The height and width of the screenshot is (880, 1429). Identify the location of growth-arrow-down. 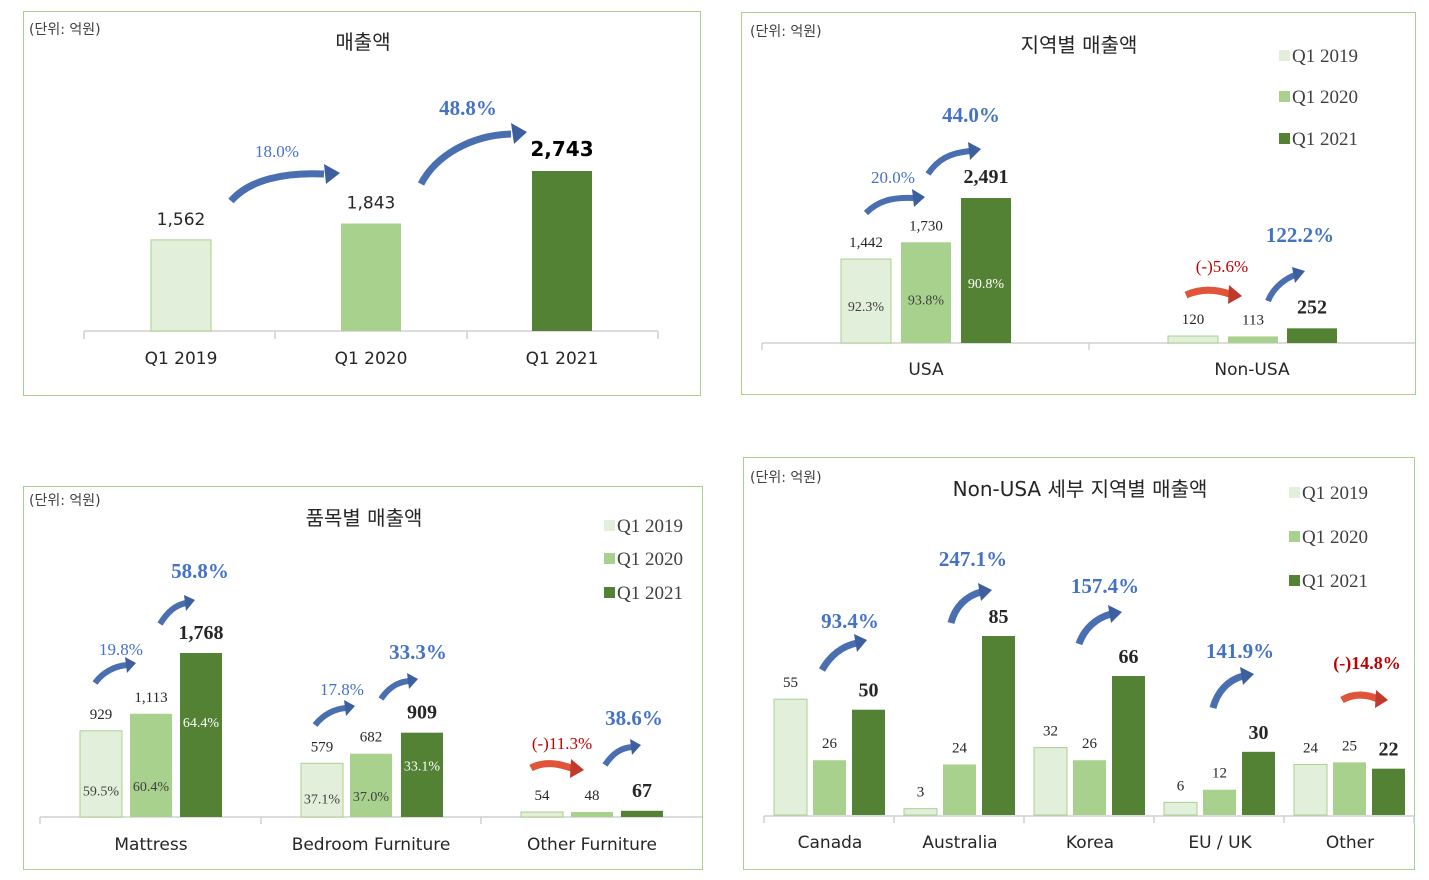
(552, 766).